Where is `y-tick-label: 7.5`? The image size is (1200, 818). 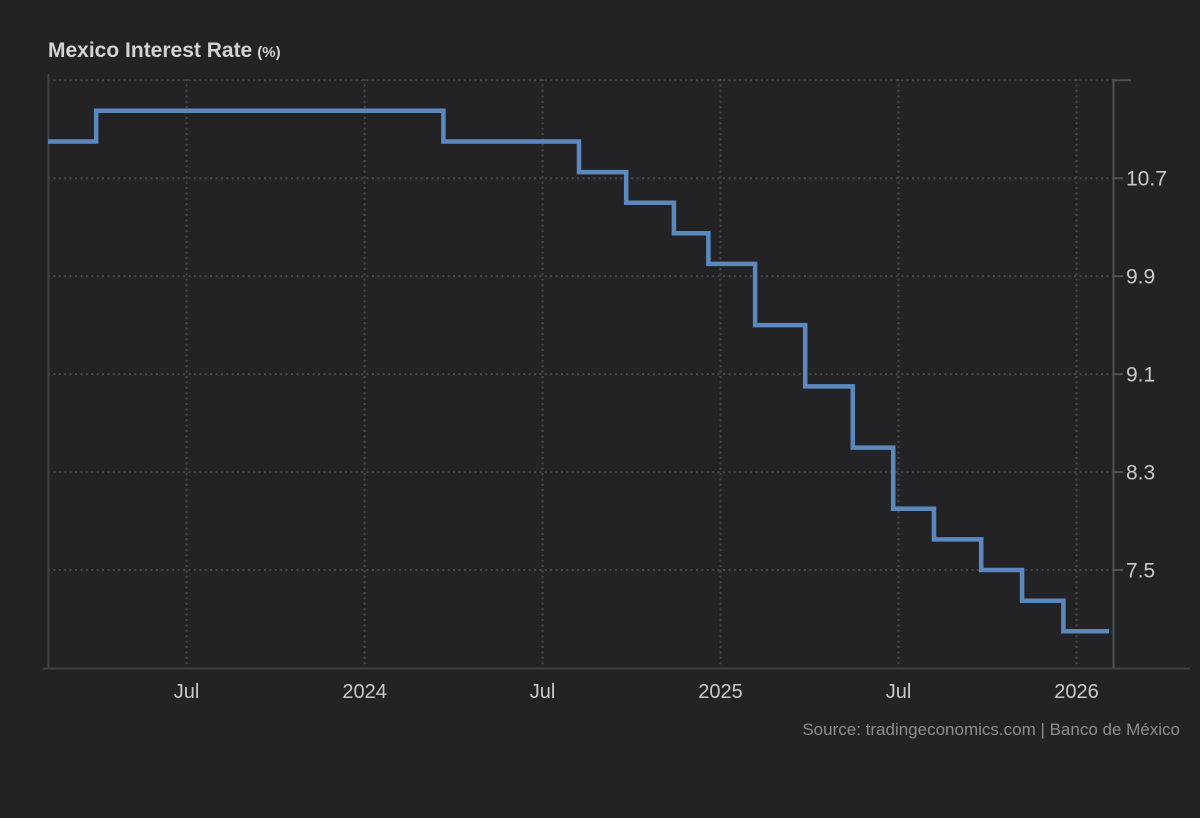 y-tick-label: 7.5 is located at coordinates (1140, 571).